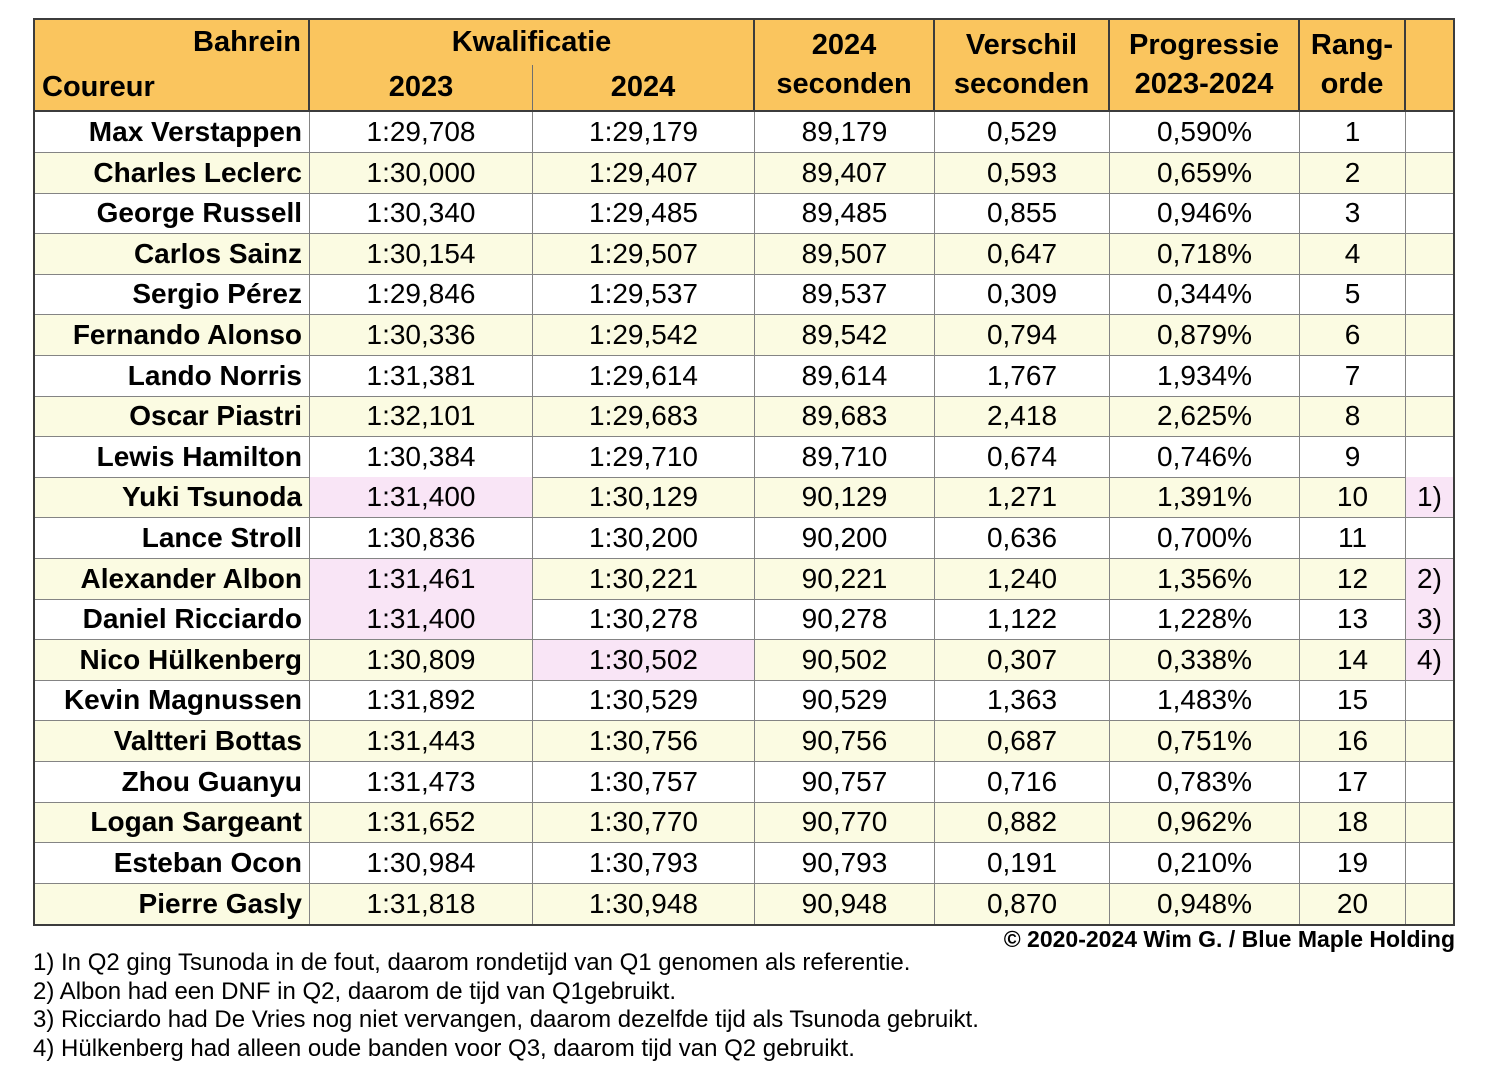  I want to click on header-seconden-2024: 2024 seconden, so click(845, 65).